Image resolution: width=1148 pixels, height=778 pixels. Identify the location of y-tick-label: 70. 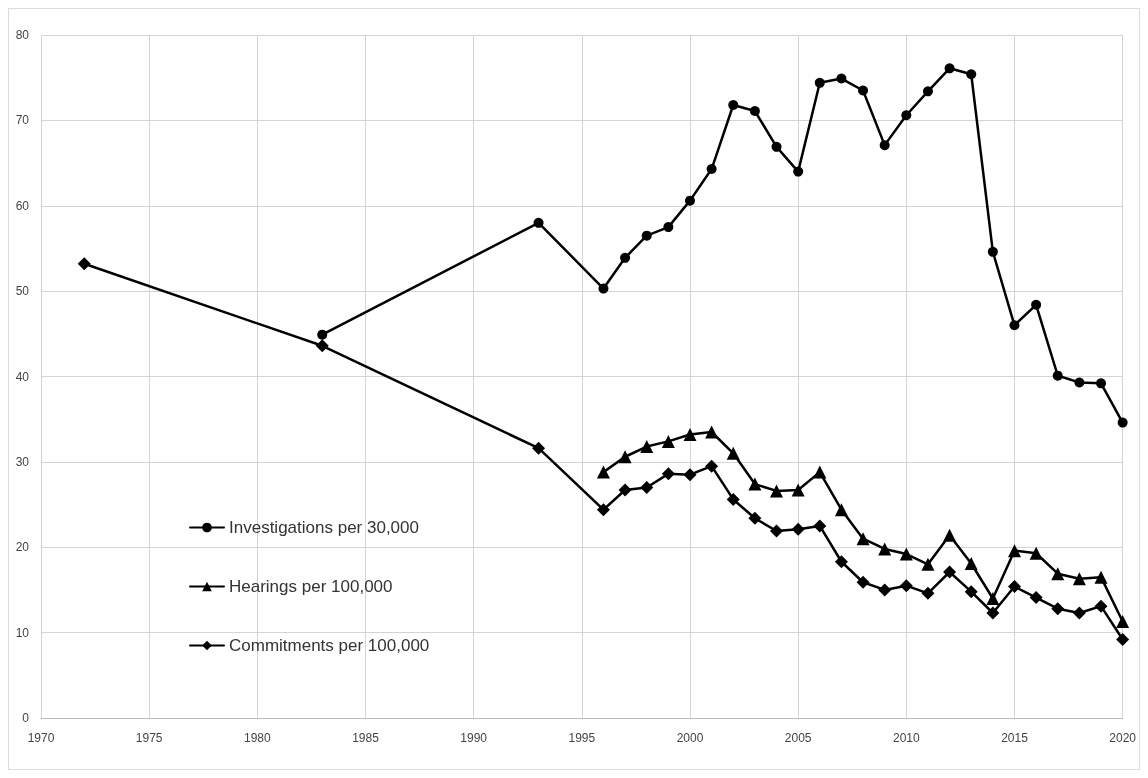
(22, 120).